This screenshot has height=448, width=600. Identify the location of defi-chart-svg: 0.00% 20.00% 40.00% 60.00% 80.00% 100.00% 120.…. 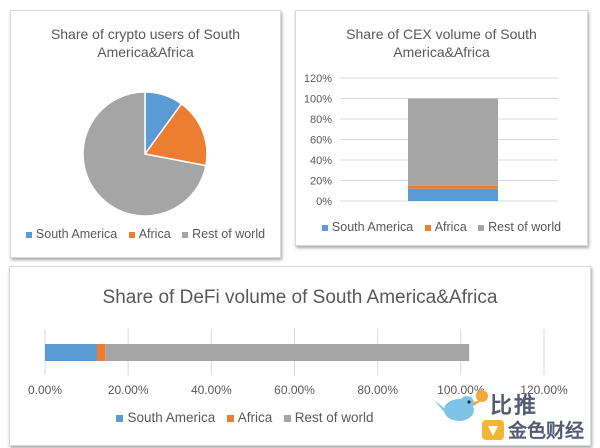
(298, 363).